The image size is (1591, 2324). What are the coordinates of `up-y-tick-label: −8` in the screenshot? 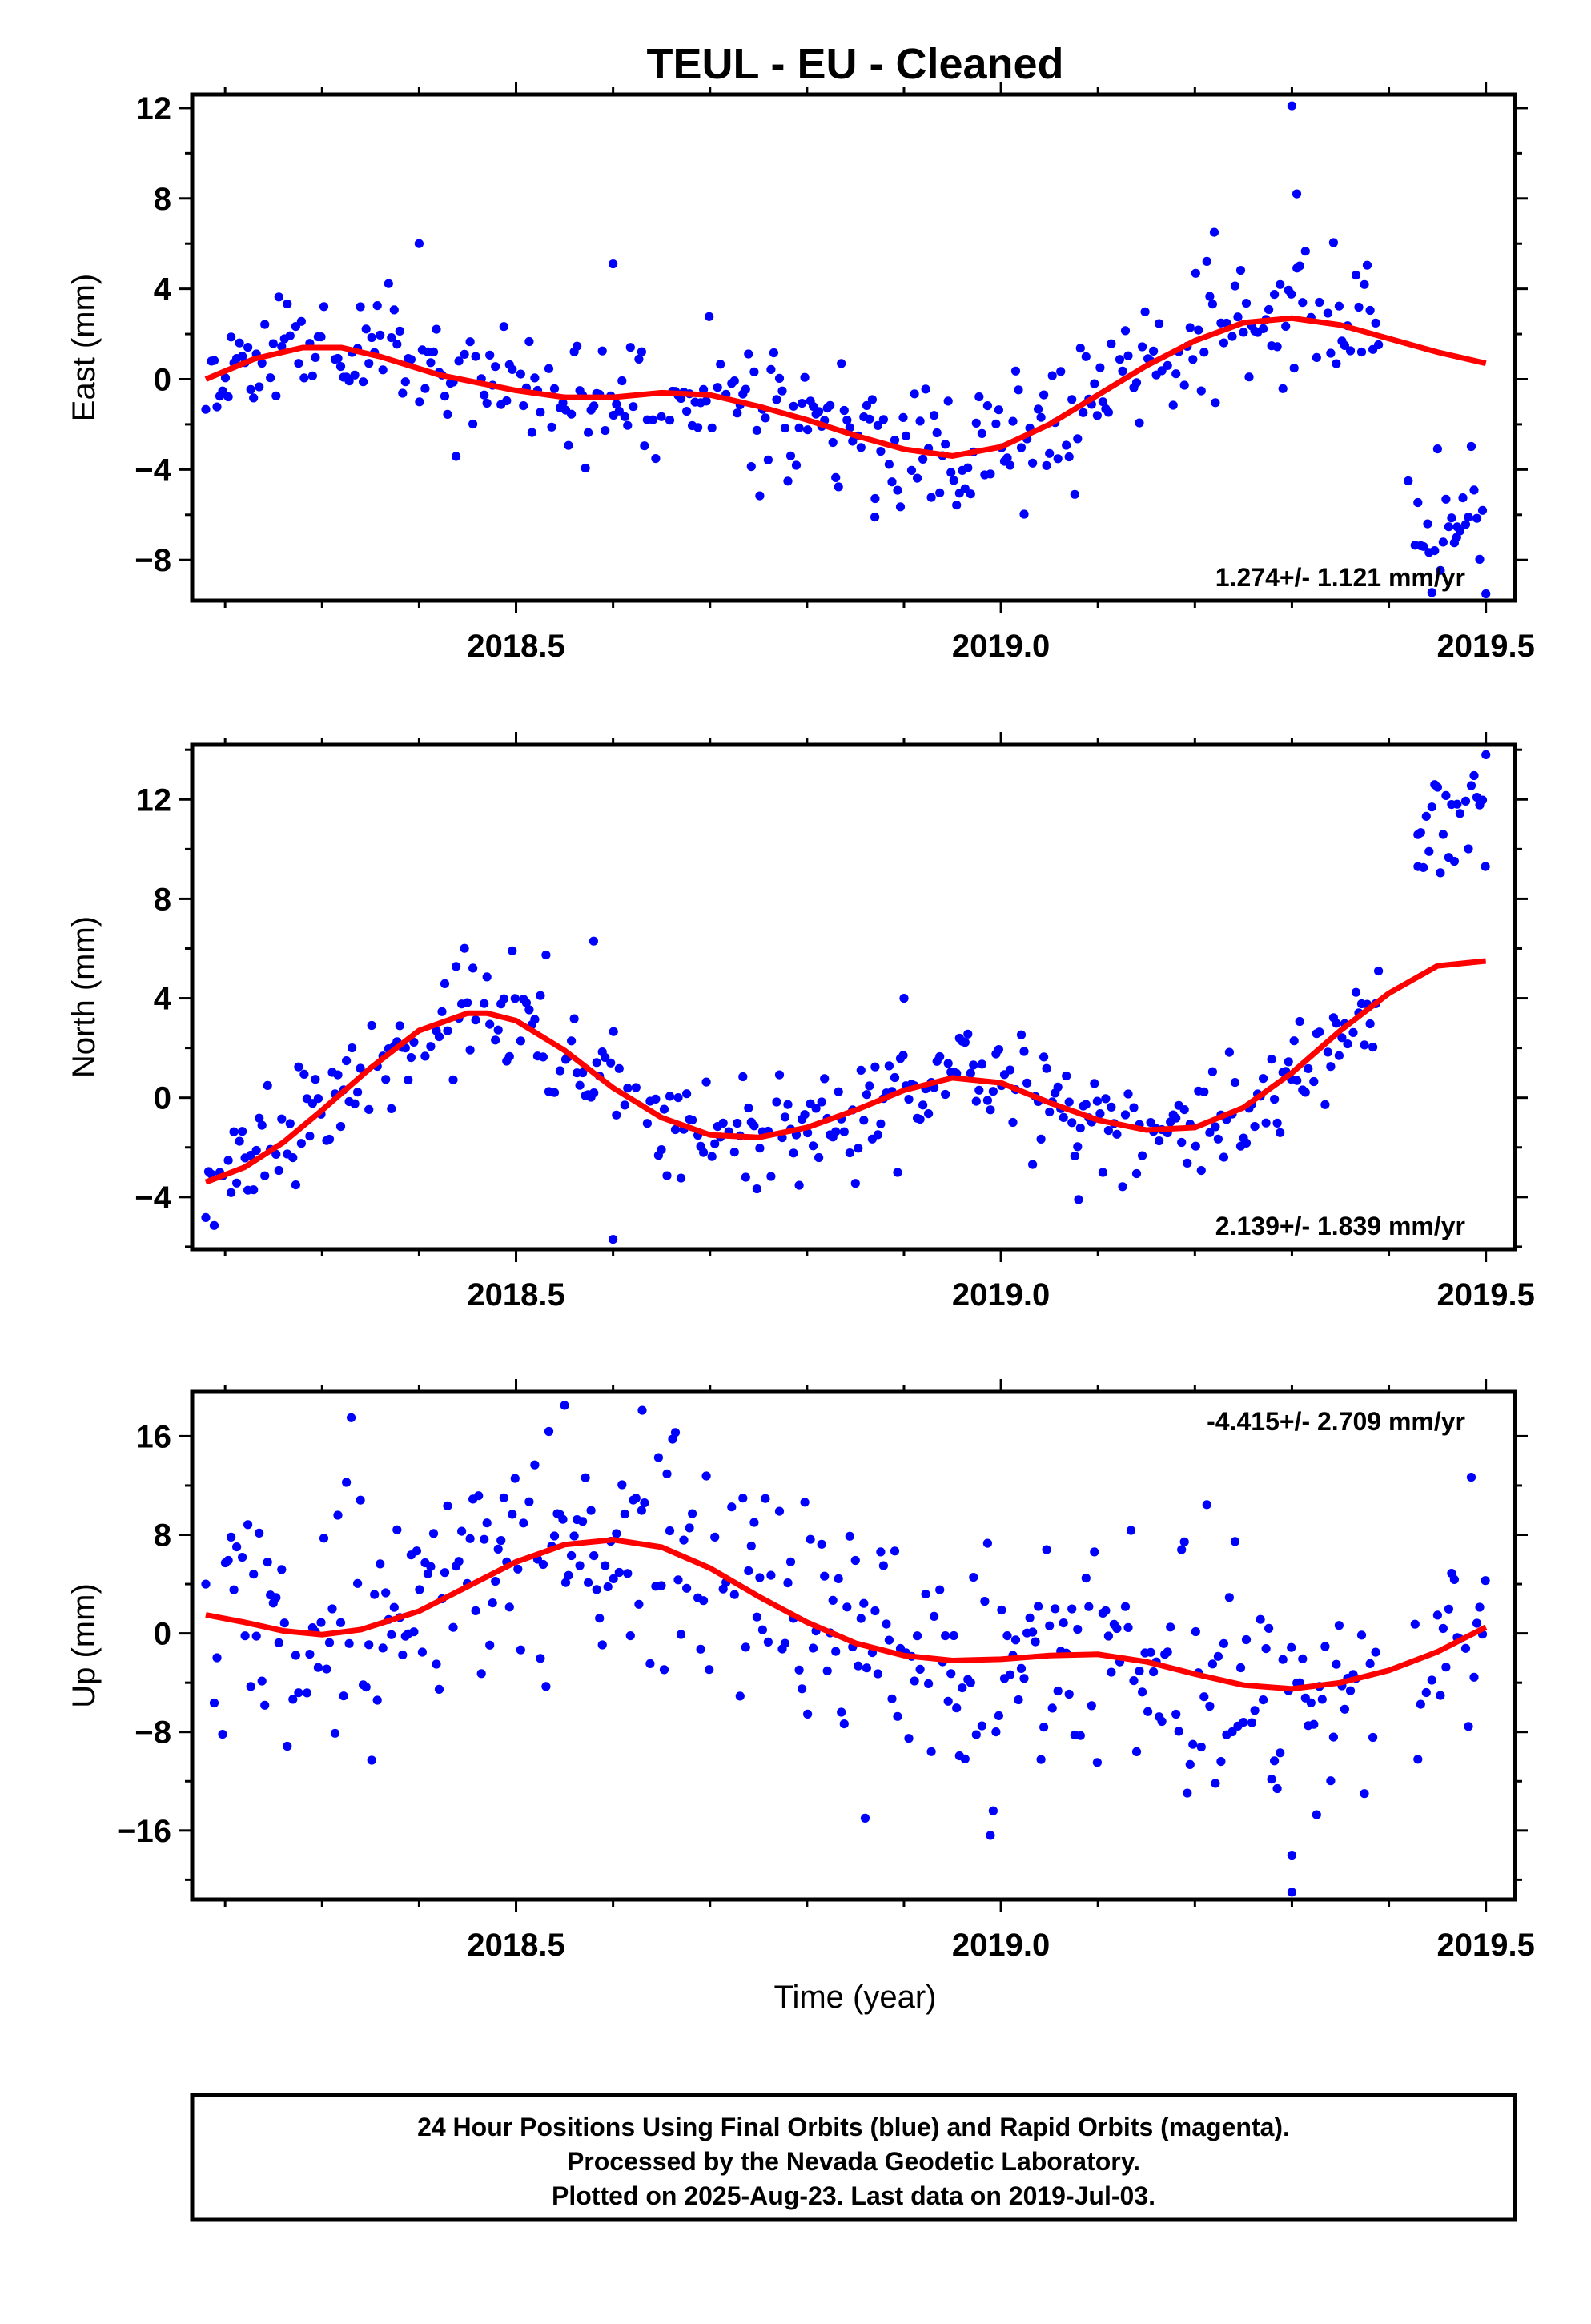 It's located at (153, 1733).